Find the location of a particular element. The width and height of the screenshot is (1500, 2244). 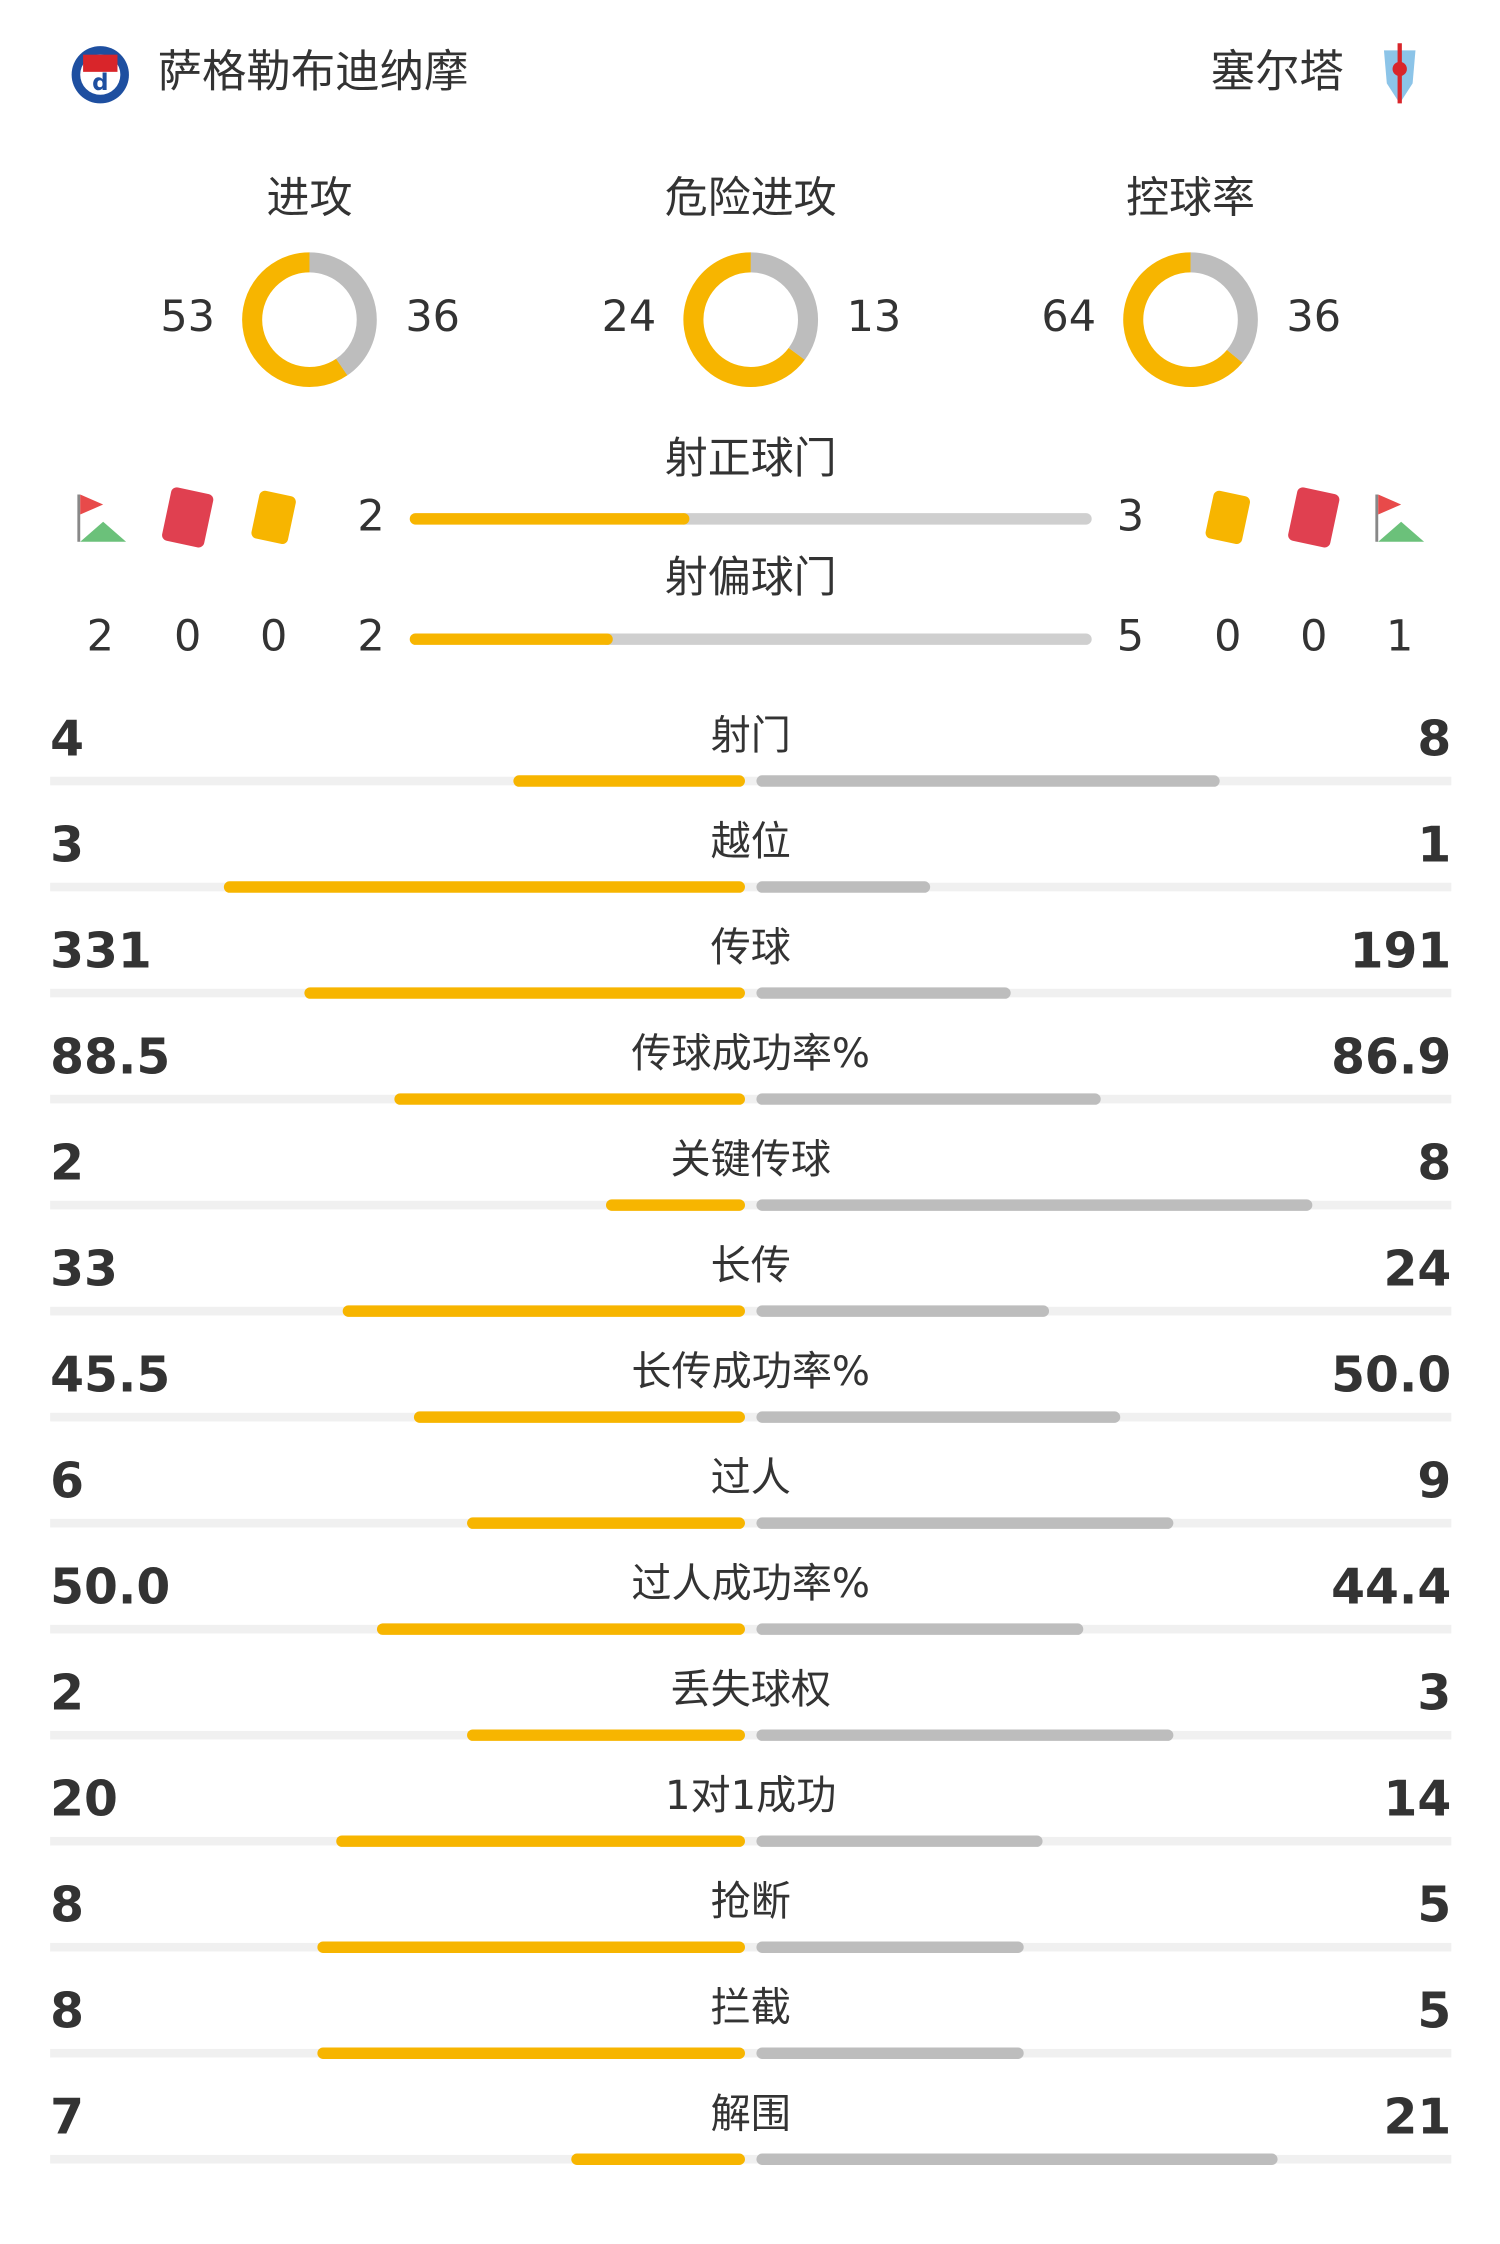

stat-label: 长传 is located at coordinates (751, 1266).